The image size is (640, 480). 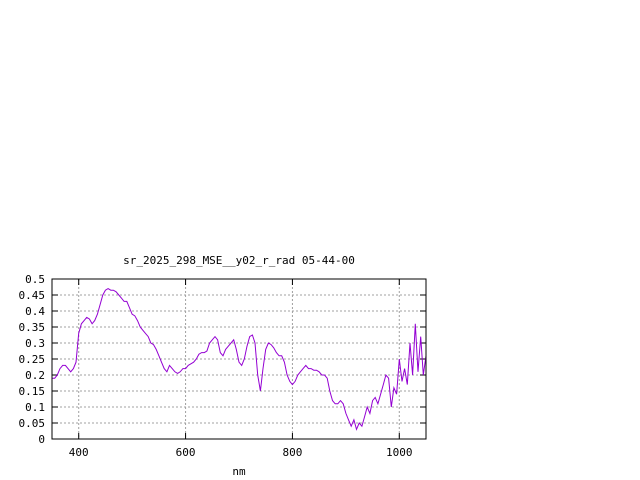 What do you see at coordinates (186, 452) in the screenshot?
I see `x-tick-label: 600` at bounding box center [186, 452].